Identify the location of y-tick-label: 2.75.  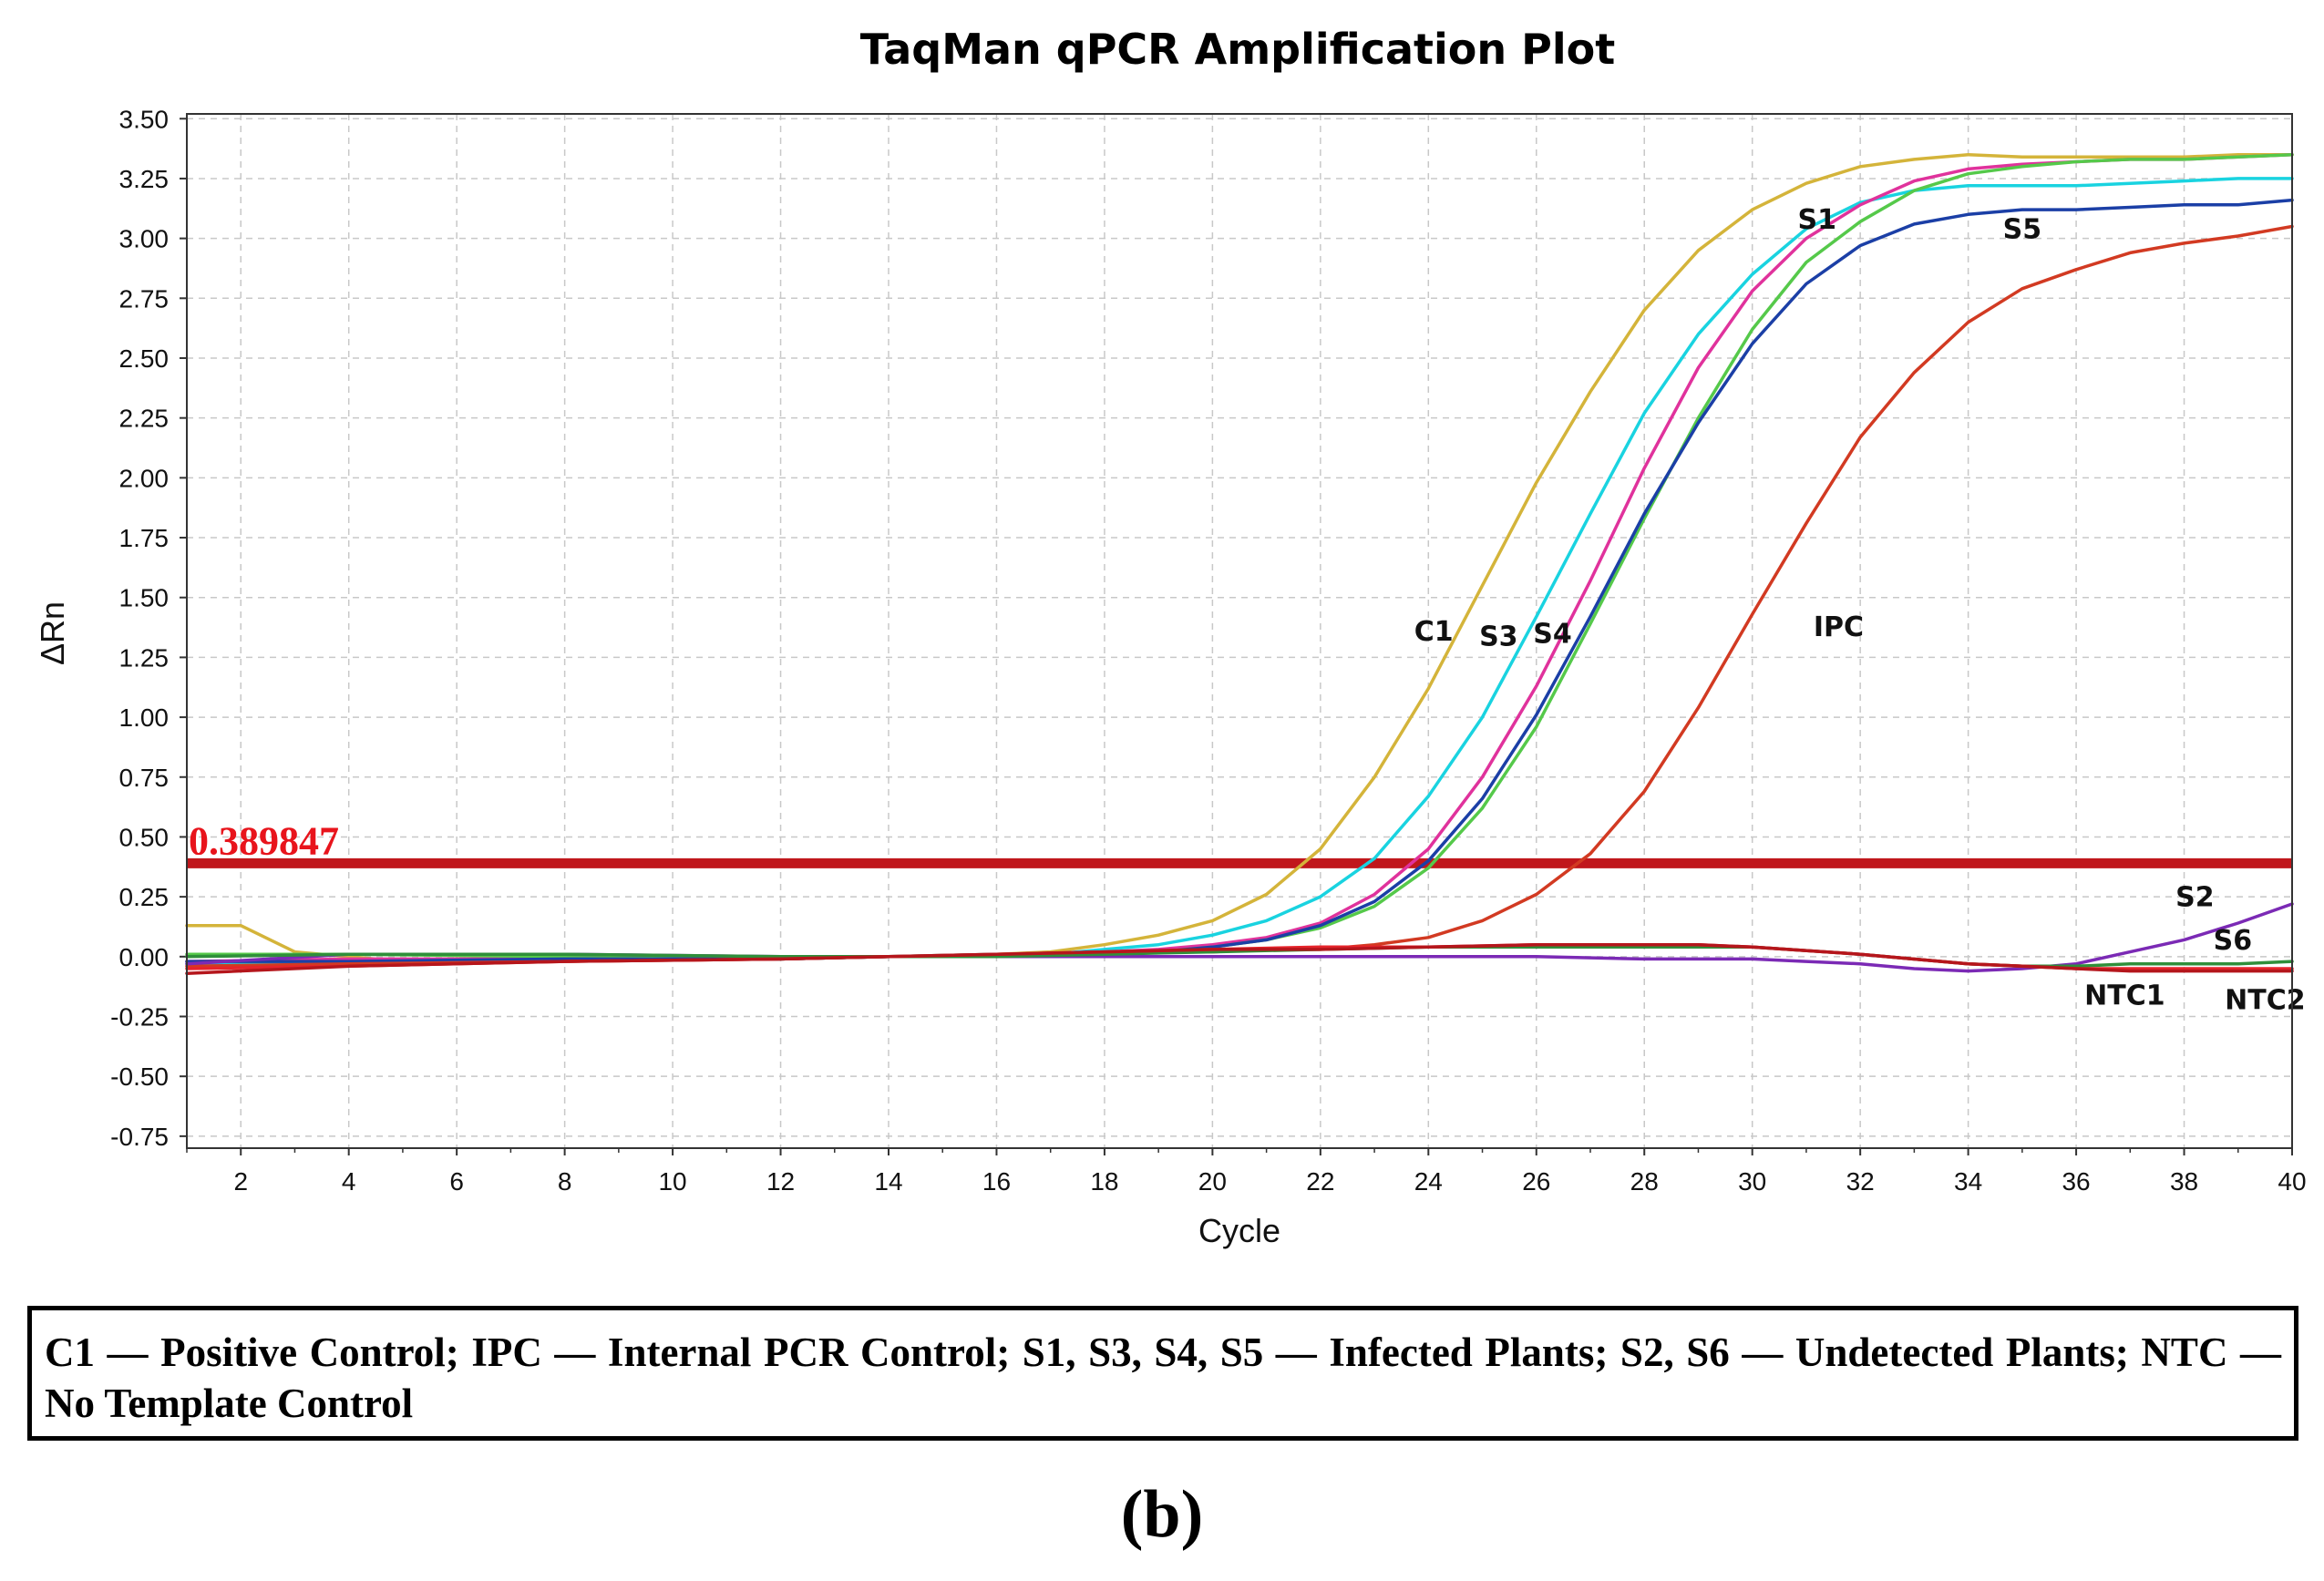
(144, 298).